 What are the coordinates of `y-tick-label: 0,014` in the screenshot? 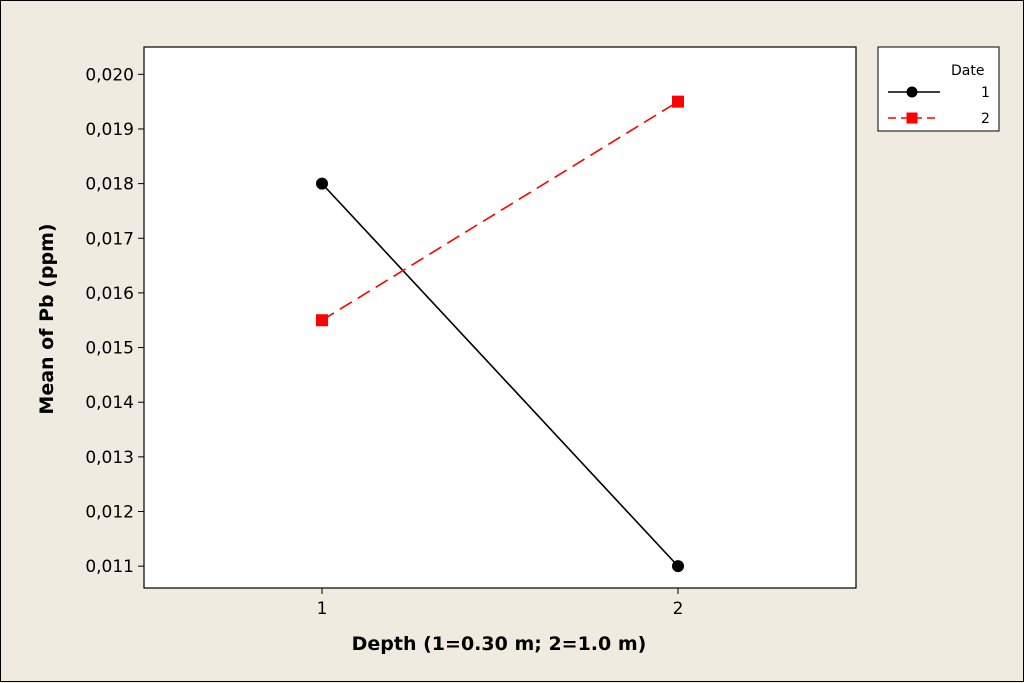 It's located at (109, 403).